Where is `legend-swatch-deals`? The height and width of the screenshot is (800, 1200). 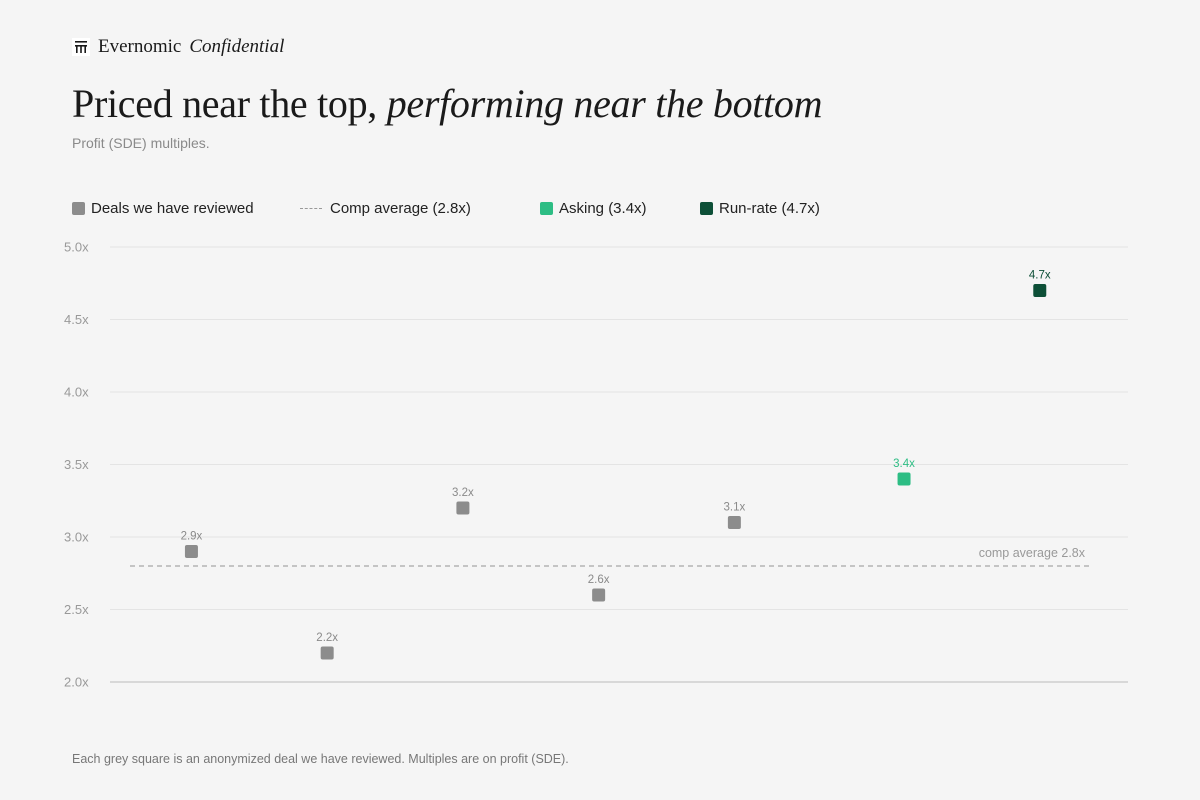
legend-swatch-deals is located at coordinates (78, 208).